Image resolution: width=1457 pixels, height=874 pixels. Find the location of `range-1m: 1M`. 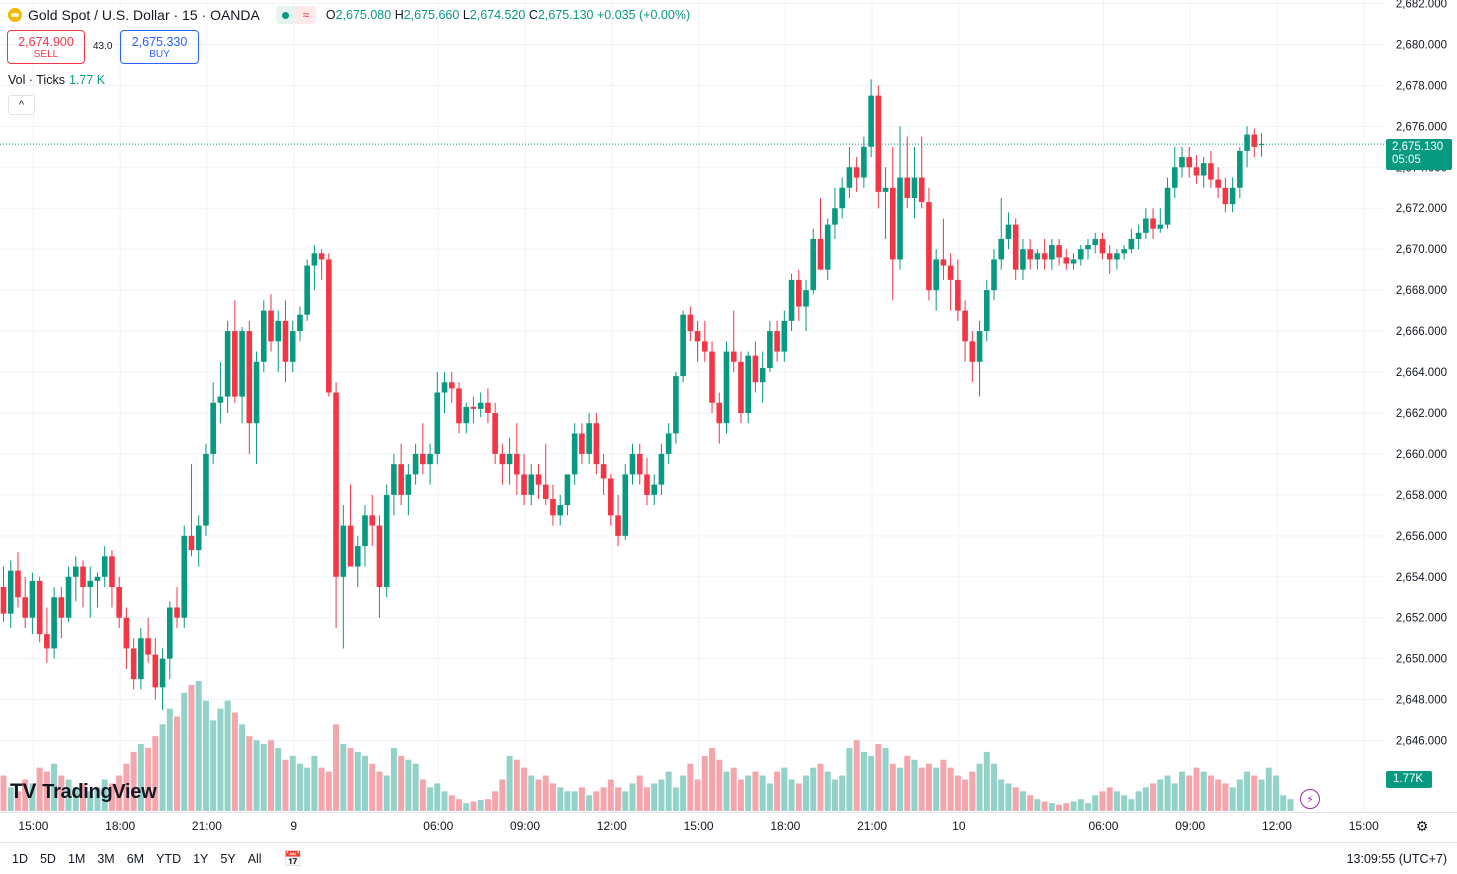

range-1m: 1M is located at coordinates (76, 858).